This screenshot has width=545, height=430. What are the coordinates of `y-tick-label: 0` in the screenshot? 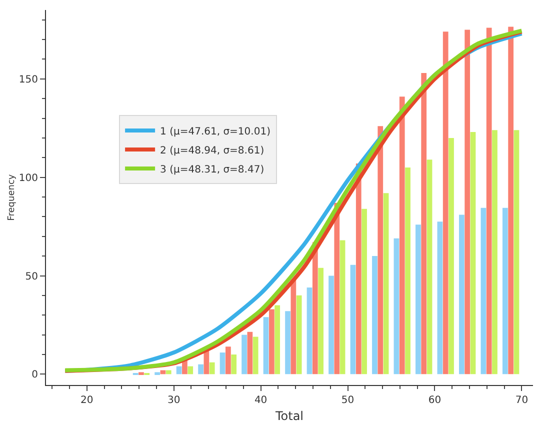 It's located at (35, 375).